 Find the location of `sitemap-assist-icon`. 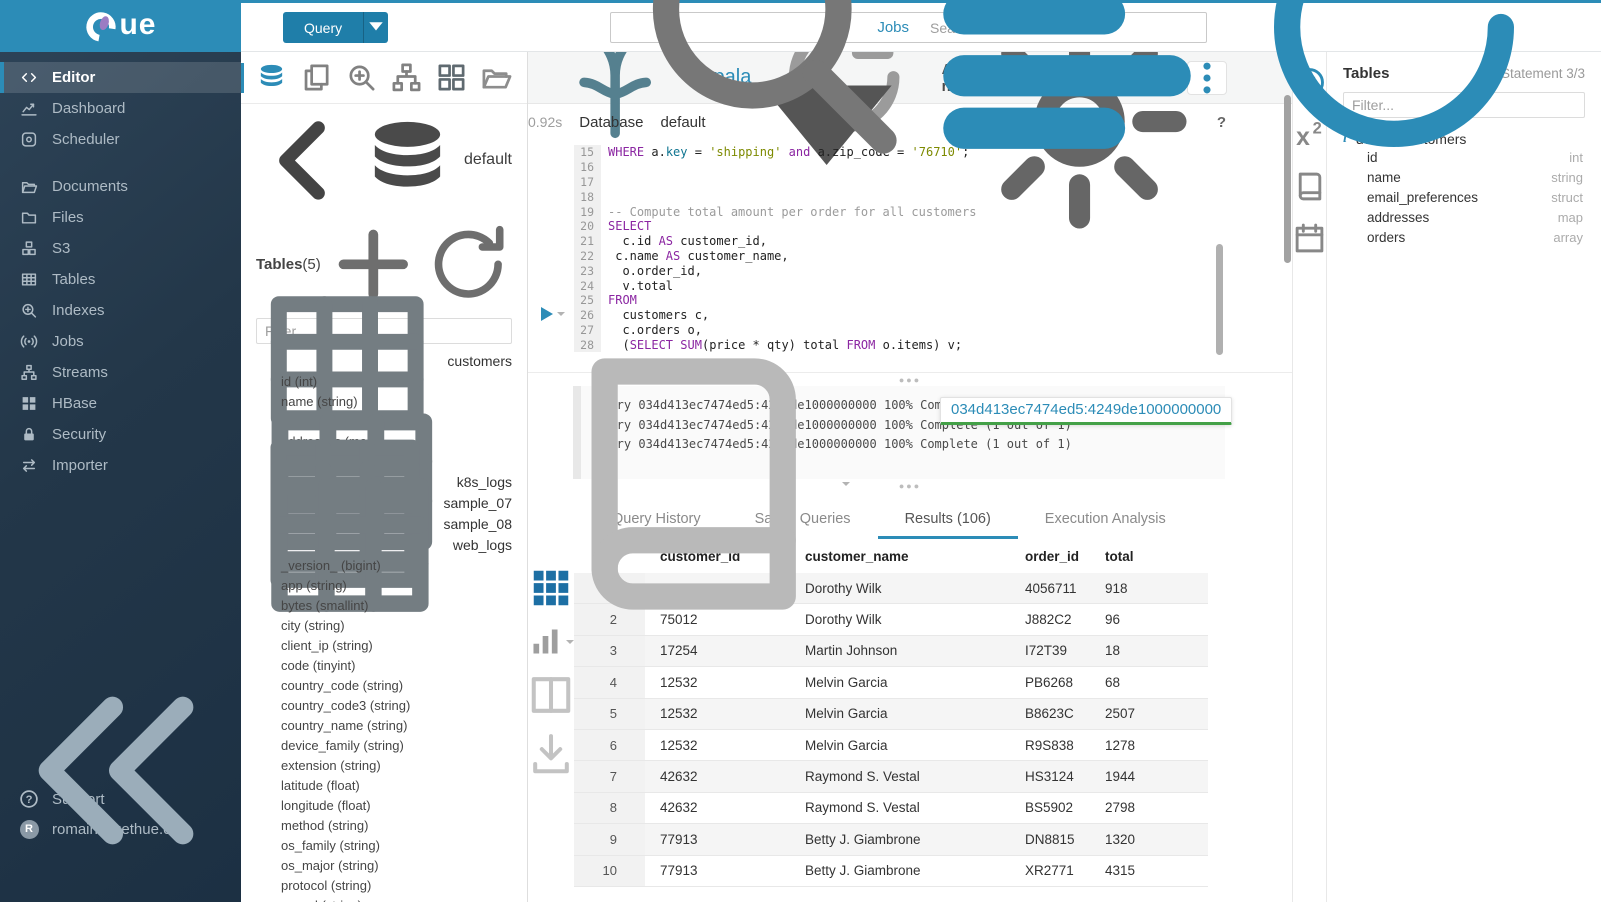

sitemap-assist-icon is located at coordinates (406, 77).